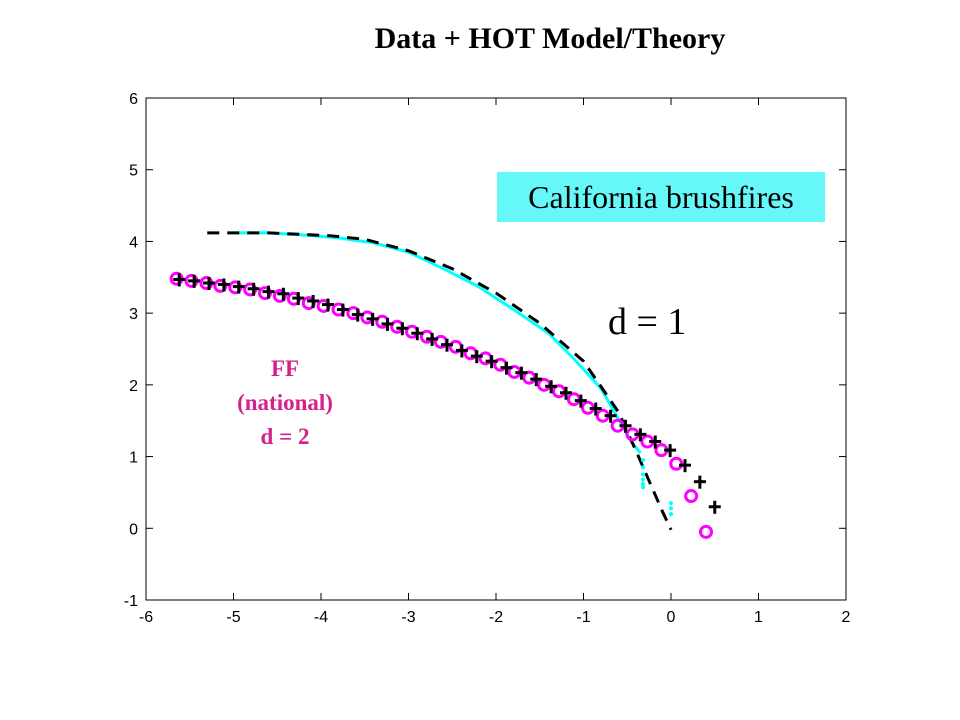  I want to click on x-tick-label: 2, so click(846, 617).